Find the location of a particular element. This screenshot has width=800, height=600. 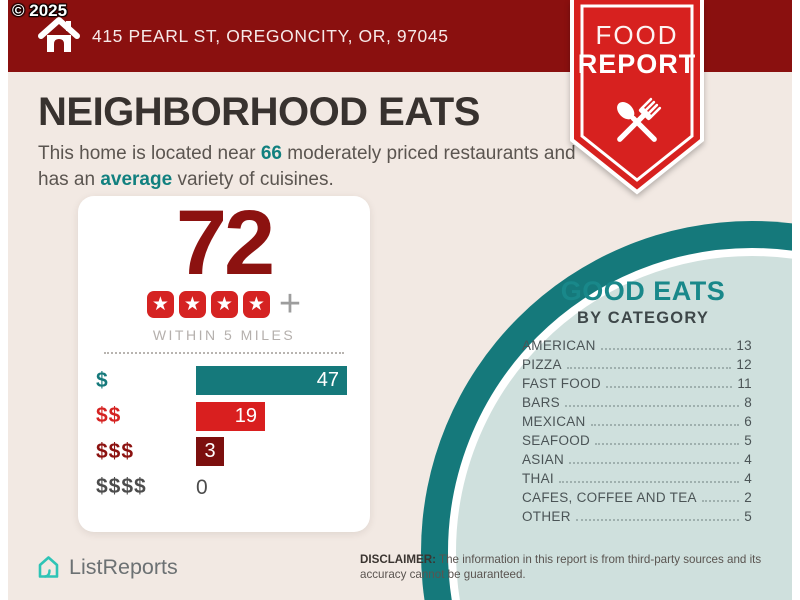

category-count: 6 is located at coordinates (748, 421).